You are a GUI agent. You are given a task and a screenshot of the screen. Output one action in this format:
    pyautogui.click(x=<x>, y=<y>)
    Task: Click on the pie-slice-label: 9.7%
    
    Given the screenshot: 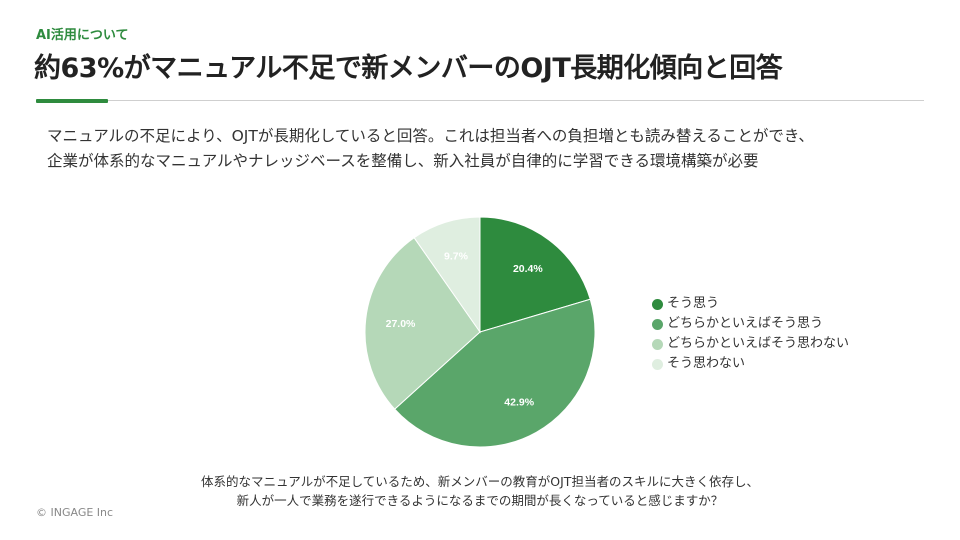 What is the action you would take?
    pyautogui.click(x=456, y=257)
    